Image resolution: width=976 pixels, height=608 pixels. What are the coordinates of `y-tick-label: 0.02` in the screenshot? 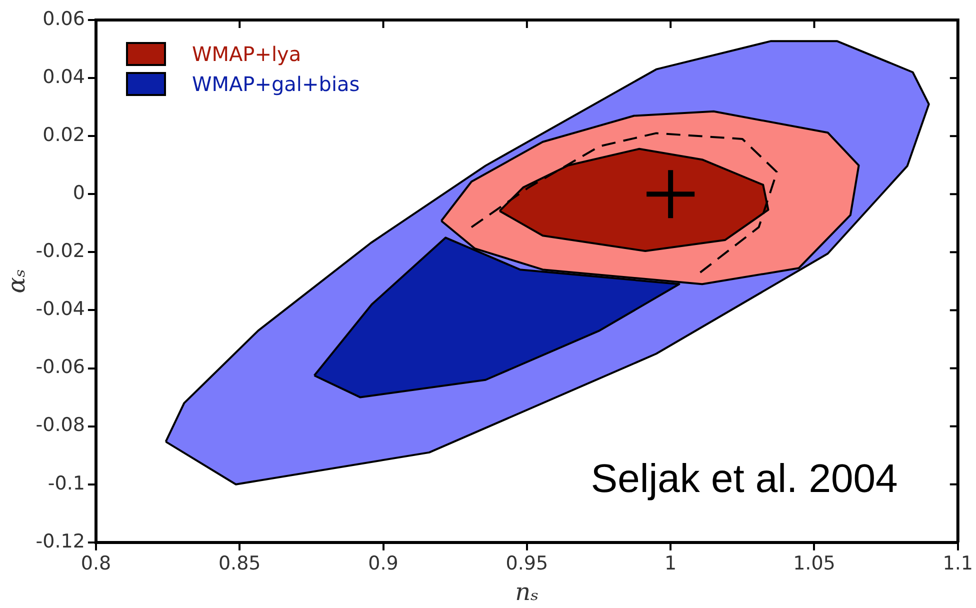 It's located at (63, 135).